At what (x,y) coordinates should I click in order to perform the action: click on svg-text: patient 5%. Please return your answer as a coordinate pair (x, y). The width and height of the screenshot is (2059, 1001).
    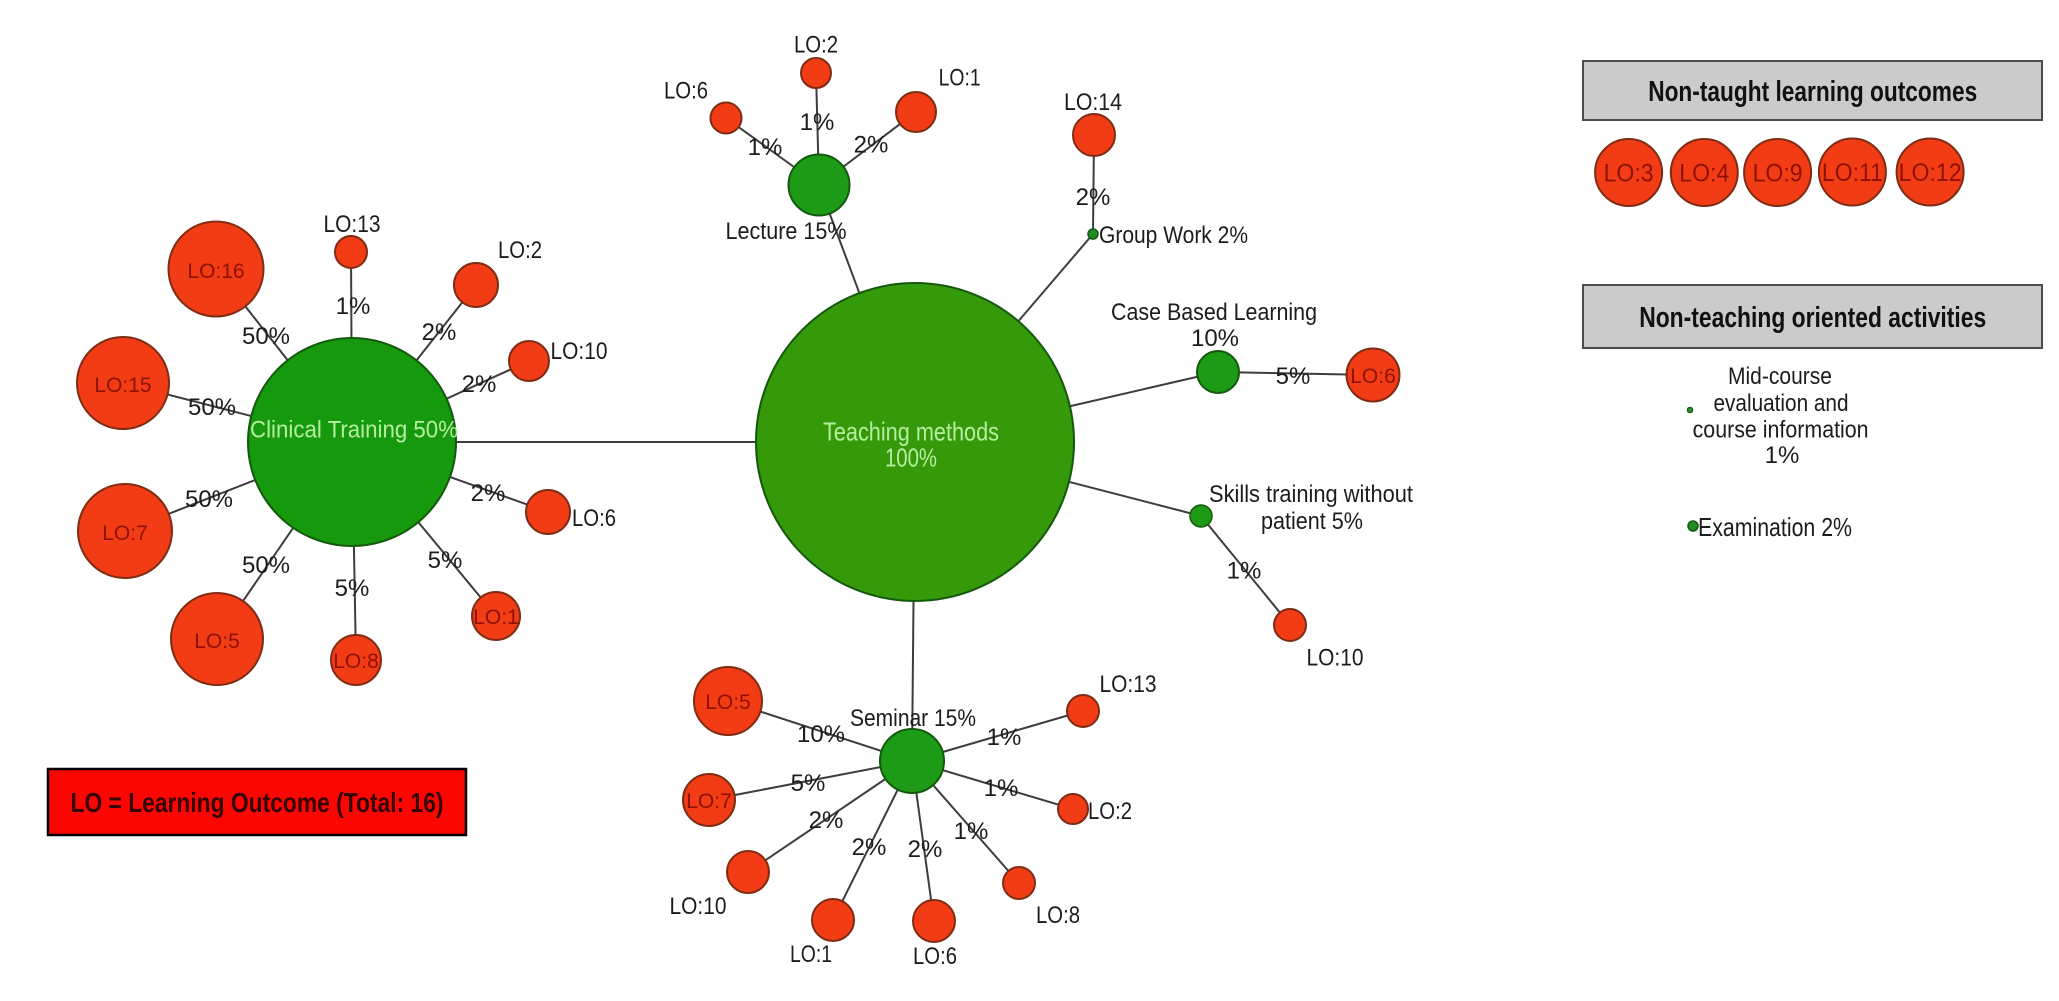
    Looking at the image, I should click on (1312, 521).